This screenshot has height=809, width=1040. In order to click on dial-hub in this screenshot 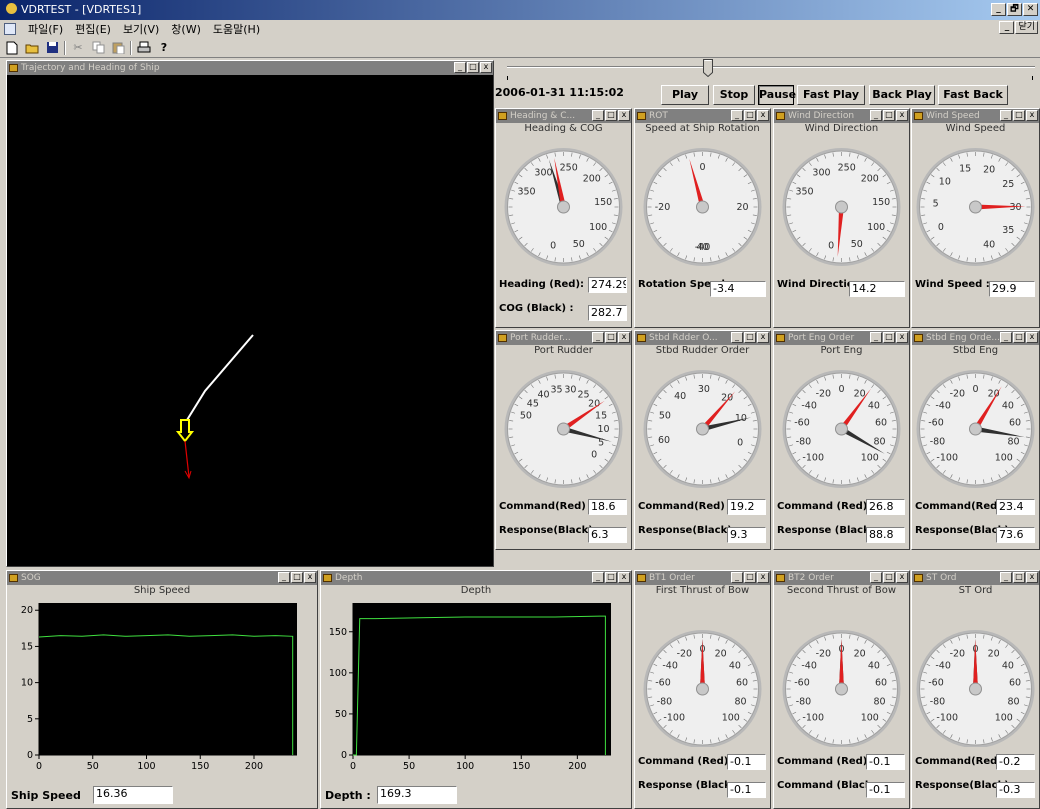, I will do `click(975, 207)`.